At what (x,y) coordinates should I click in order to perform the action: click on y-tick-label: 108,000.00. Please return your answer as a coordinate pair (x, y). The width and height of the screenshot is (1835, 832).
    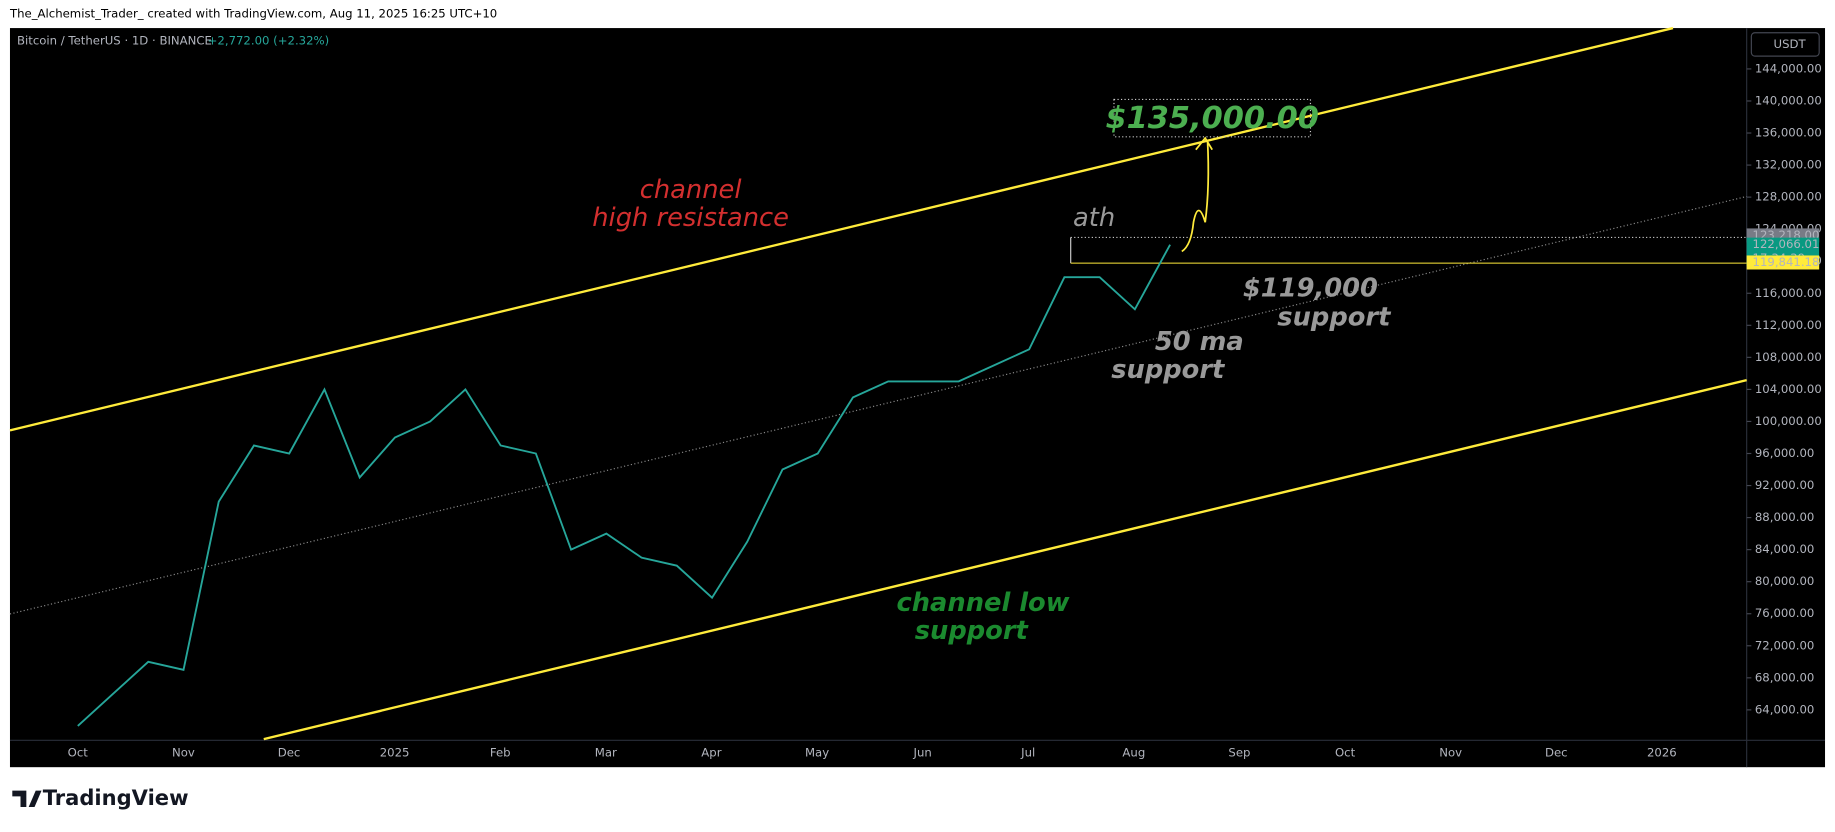
    Looking at the image, I should click on (1788, 357).